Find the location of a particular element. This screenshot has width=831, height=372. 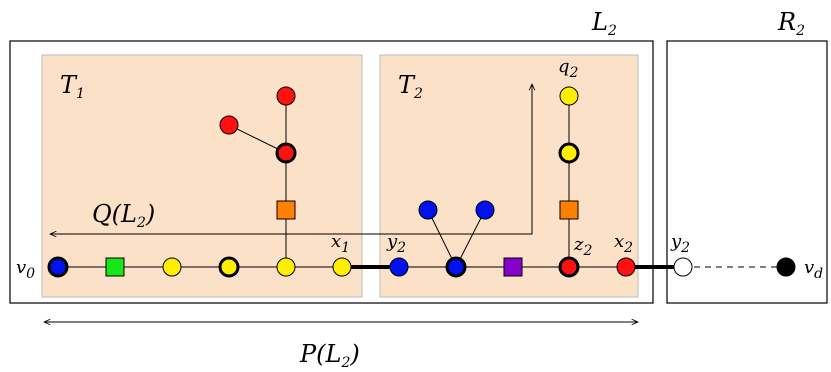

box-R2 is located at coordinates (747, 172).